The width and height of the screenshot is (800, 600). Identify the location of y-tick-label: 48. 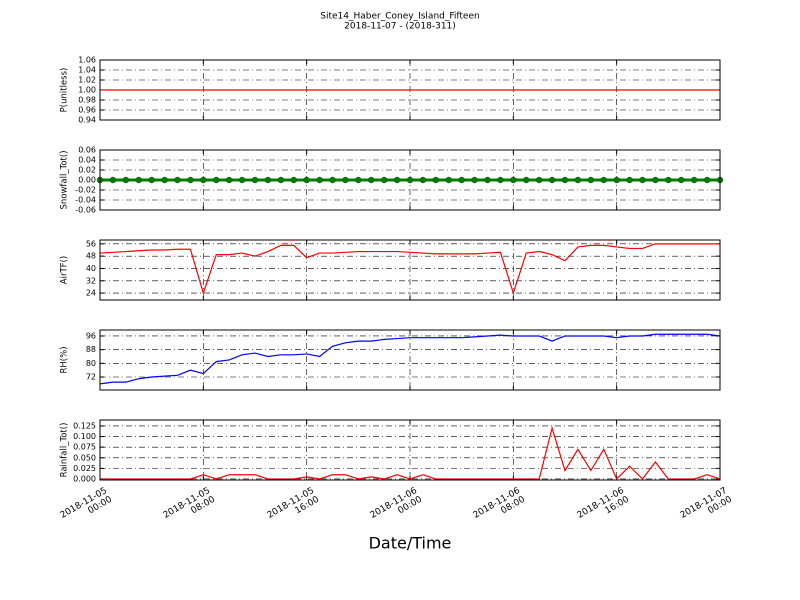
(91, 256).